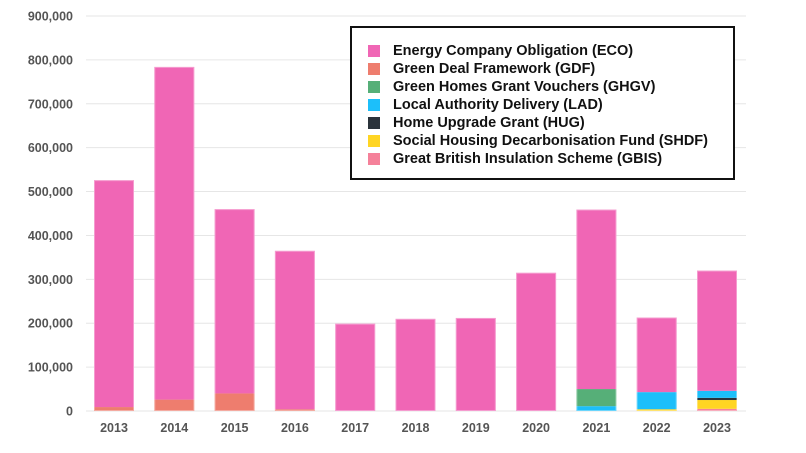  What do you see at coordinates (235, 428) in the screenshot?
I see `x-tick-label: 2015` at bounding box center [235, 428].